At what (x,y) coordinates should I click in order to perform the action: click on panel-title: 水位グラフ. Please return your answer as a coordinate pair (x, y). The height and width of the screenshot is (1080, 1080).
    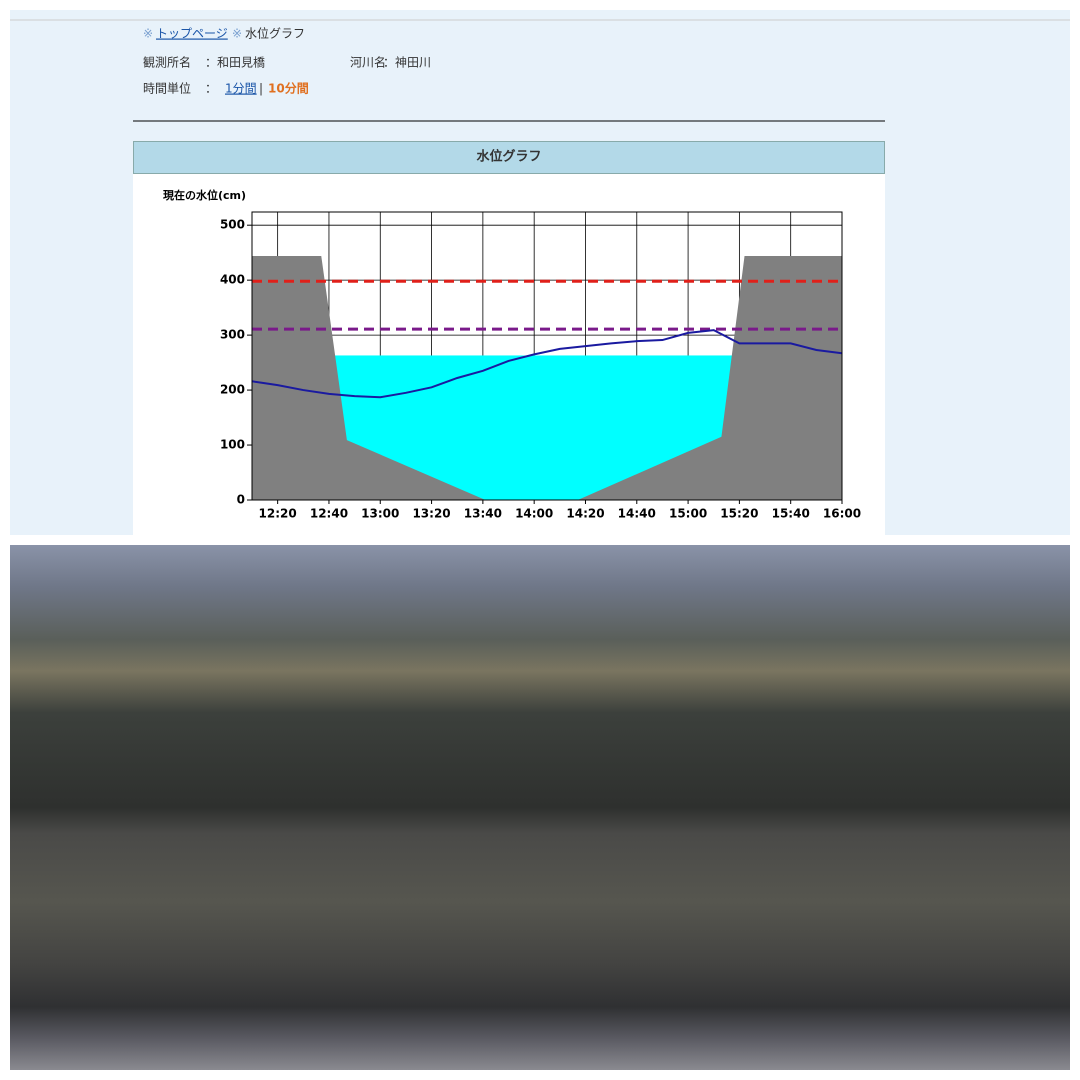
    Looking at the image, I should click on (508, 157).